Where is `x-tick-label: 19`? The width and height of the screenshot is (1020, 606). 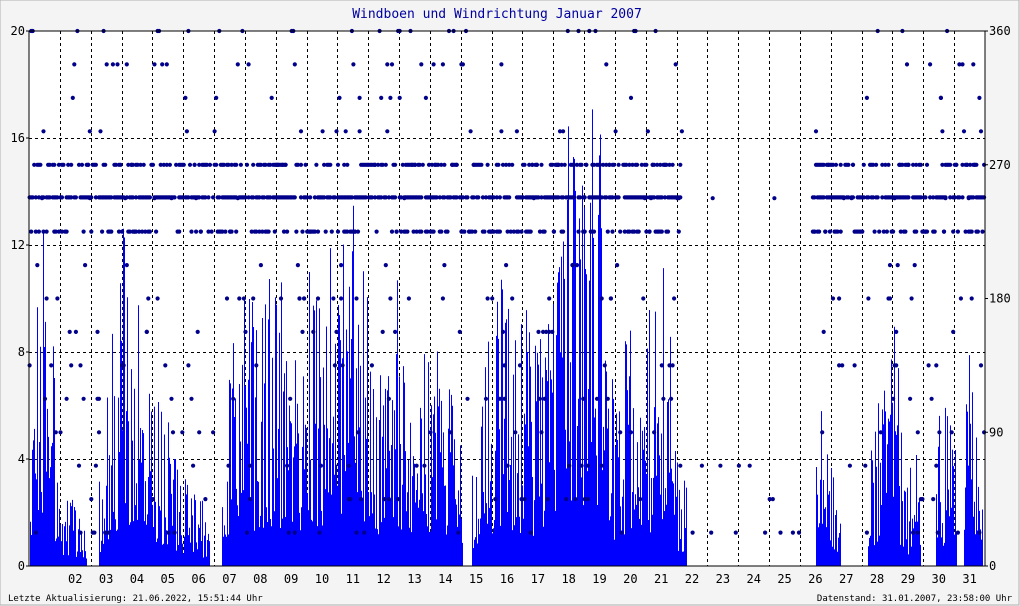 x-tick-label: 19 is located at coordinates (599, 579).